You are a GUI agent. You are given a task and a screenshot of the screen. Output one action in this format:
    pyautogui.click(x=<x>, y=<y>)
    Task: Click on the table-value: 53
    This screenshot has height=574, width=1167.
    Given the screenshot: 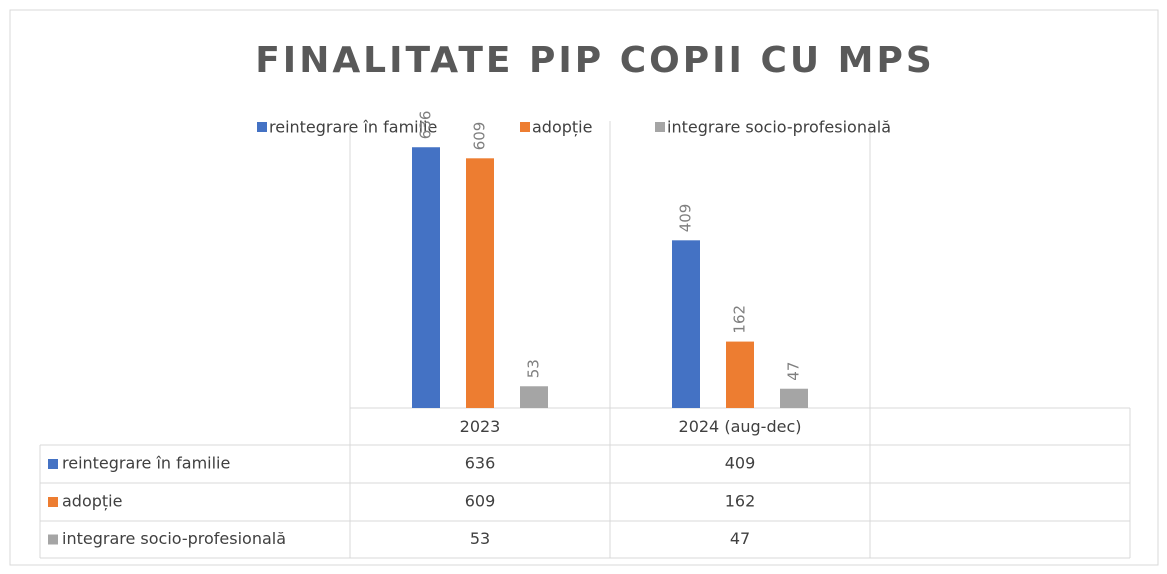 What is the action you would take?
    pyautogui.click(x=480, y=538)
    